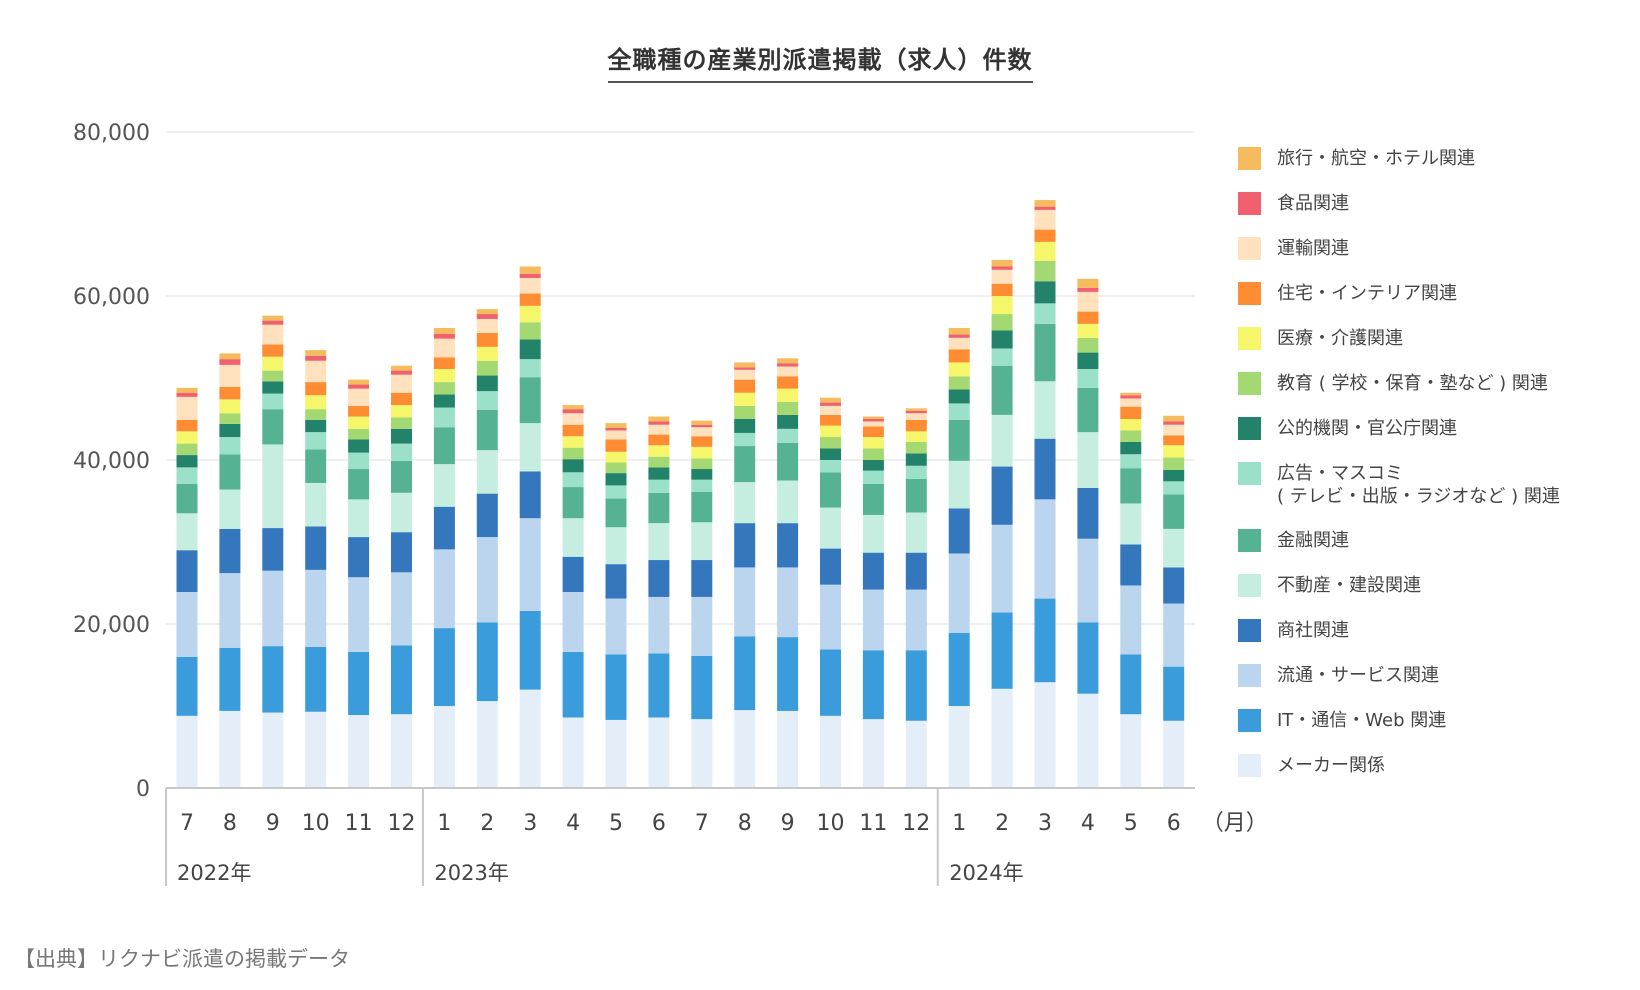  Describe the element at coordinates (1293, 249) in the screenshot. I see `legend-item: 運輸関連` at that location.